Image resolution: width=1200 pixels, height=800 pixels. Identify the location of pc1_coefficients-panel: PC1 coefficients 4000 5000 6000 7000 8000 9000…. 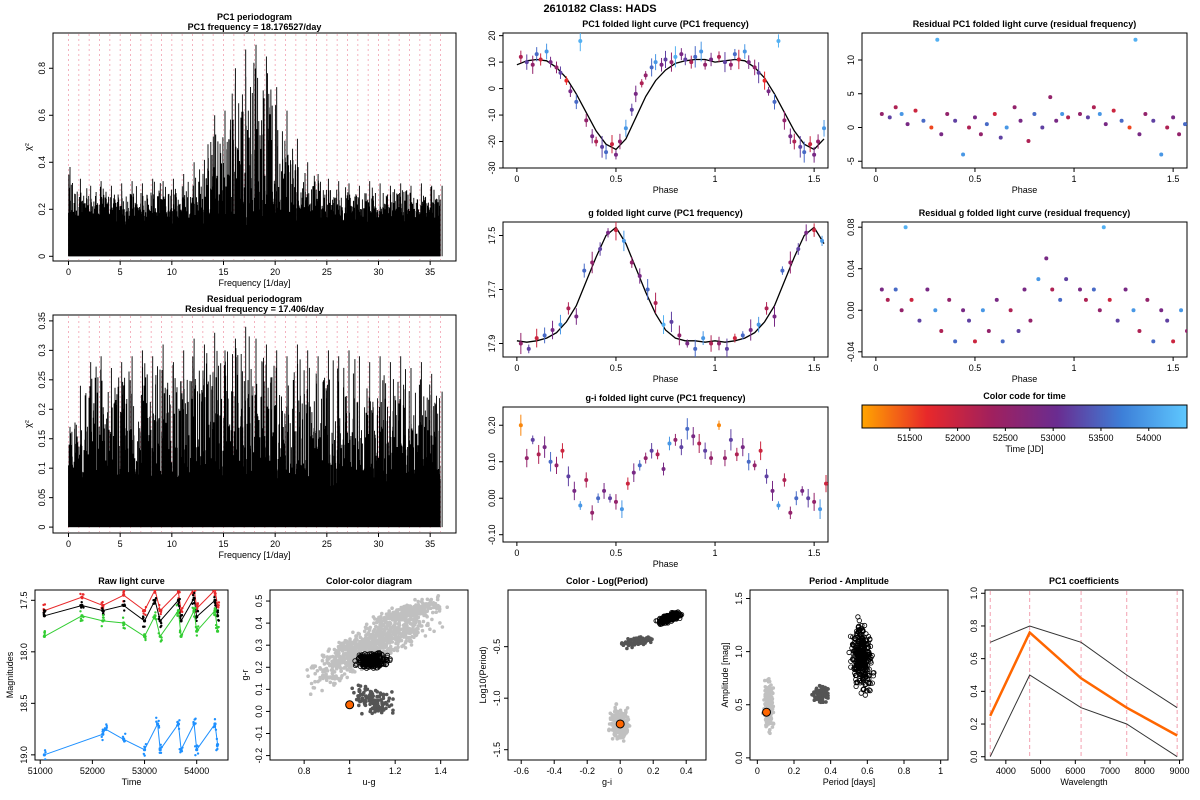
(1079, 681).